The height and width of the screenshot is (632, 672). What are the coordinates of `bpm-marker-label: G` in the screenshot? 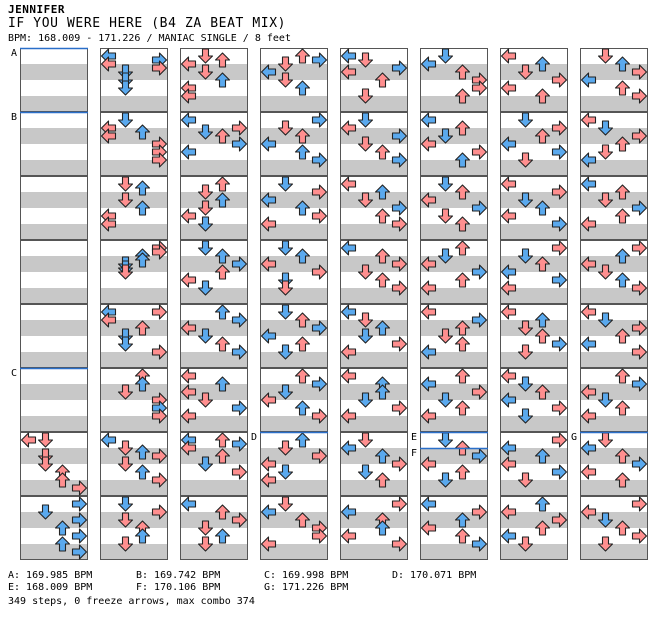 It's located at (574, 437).